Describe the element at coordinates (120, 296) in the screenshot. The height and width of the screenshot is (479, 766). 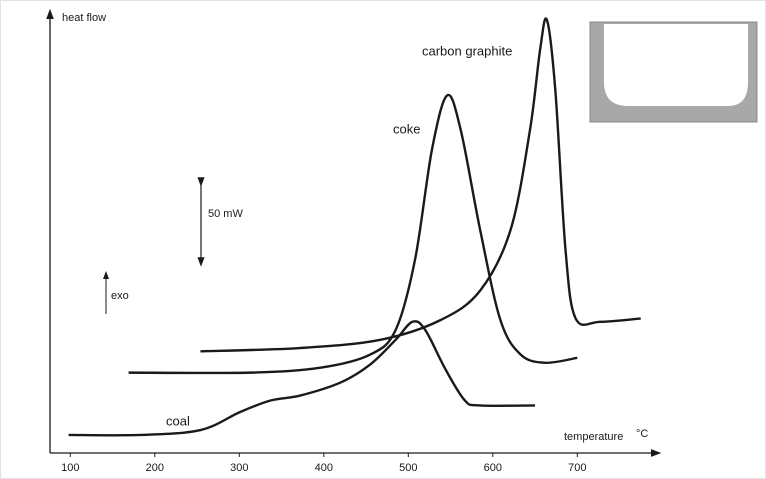
I see `exo-label: exo` at that location.